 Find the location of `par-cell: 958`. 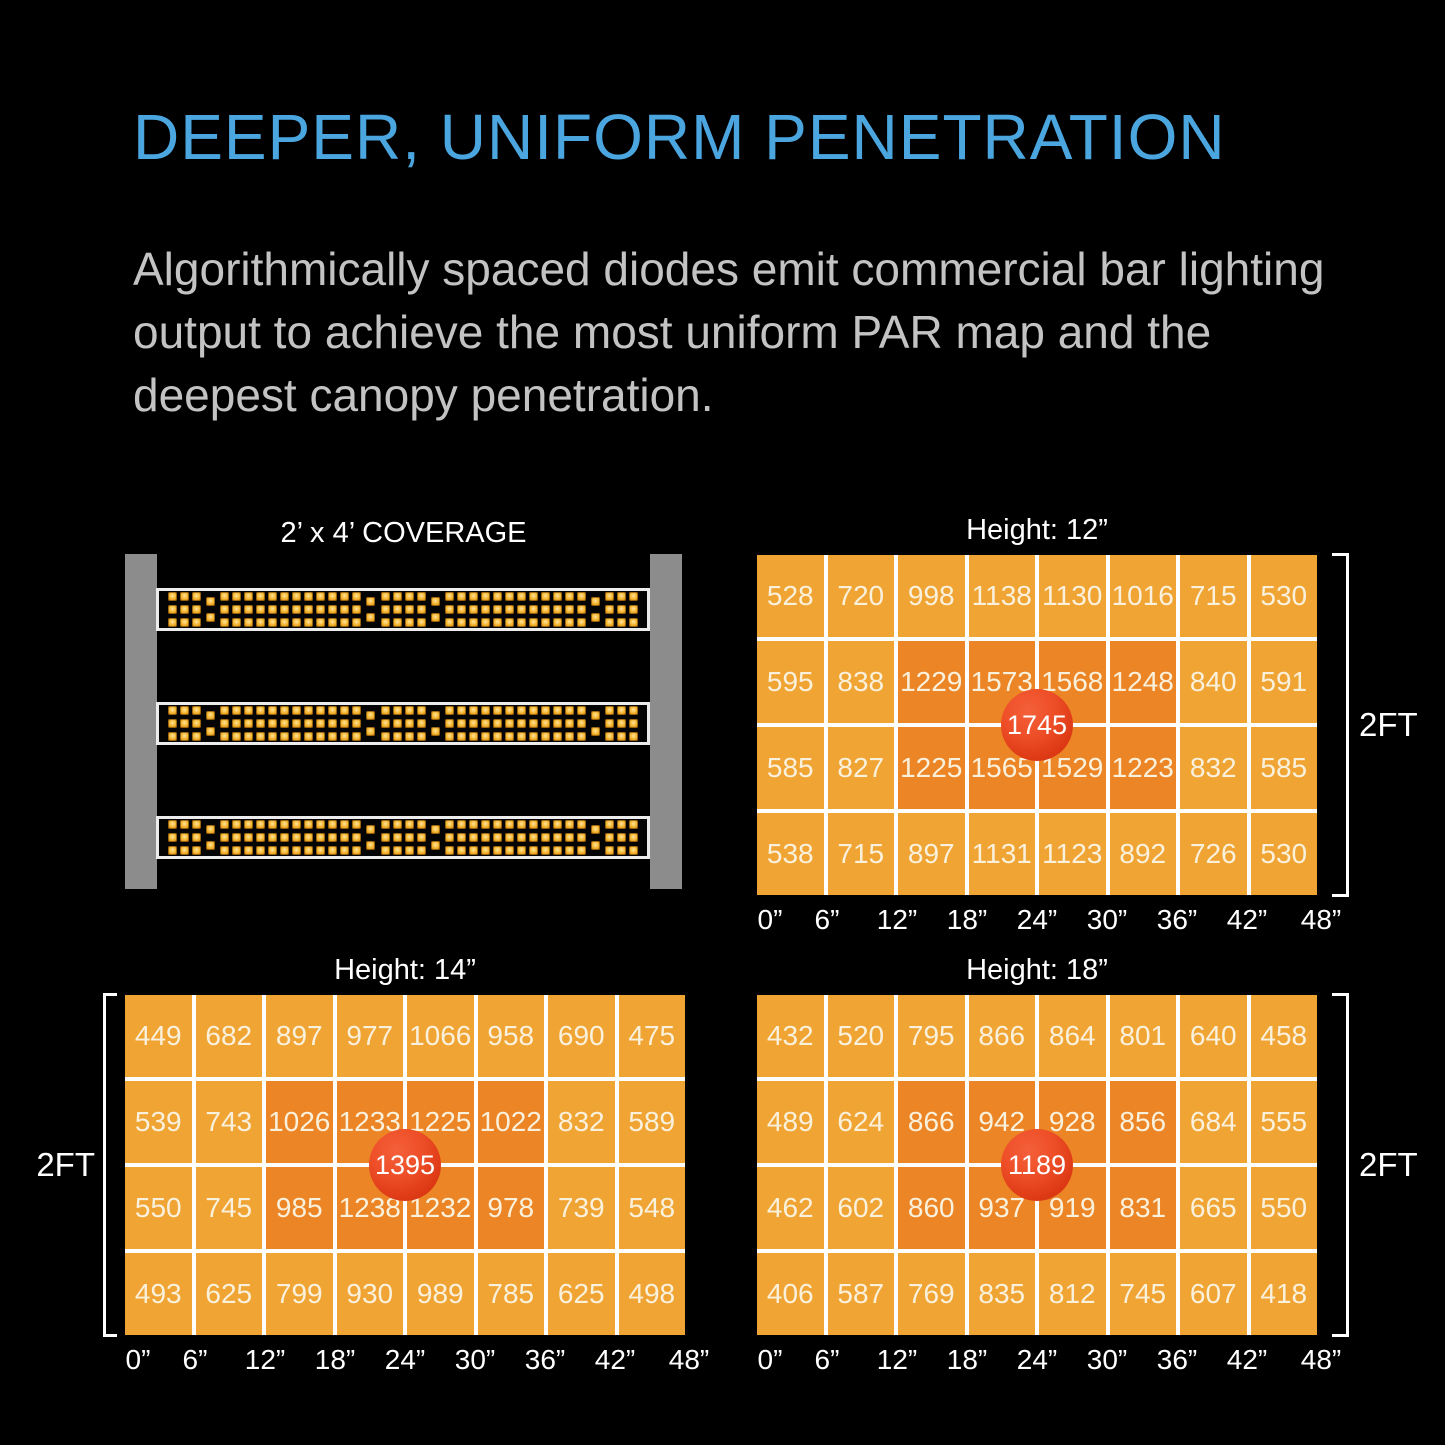

par-cell: 958 is located at coordinates (510, 1036).